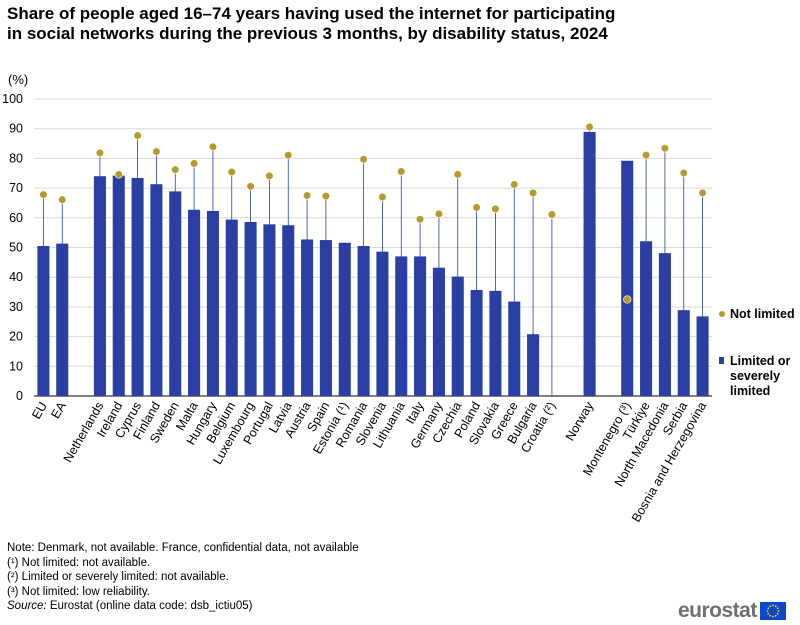  Describe the element at coordinates (438, 331) in the screenshot. I see `bar-germany` at that location.